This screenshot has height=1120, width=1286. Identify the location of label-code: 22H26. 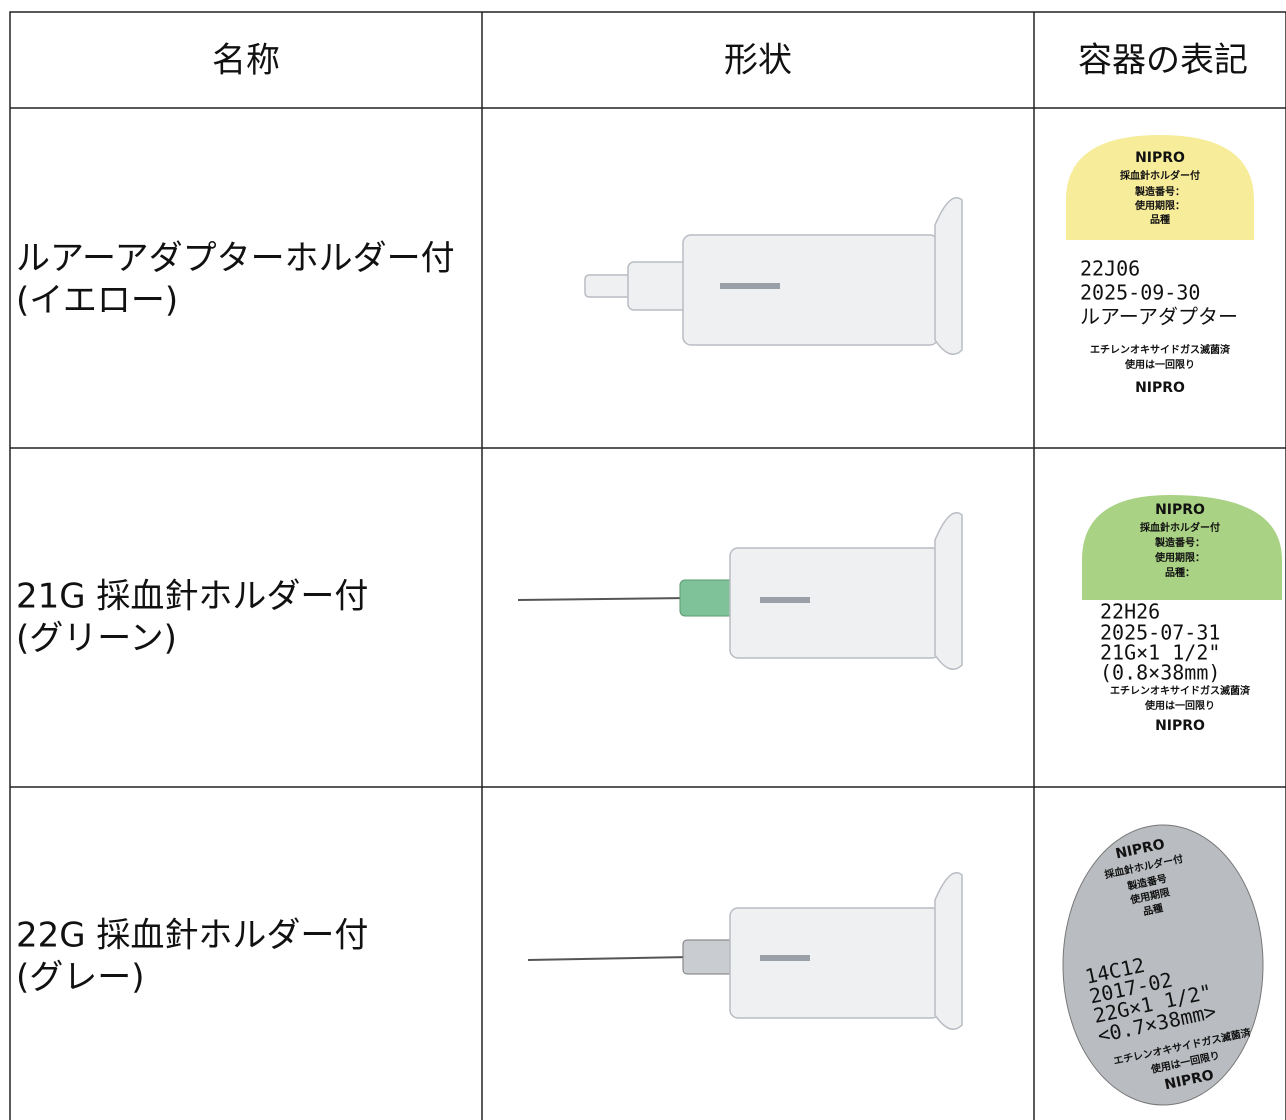
(1130, 612).